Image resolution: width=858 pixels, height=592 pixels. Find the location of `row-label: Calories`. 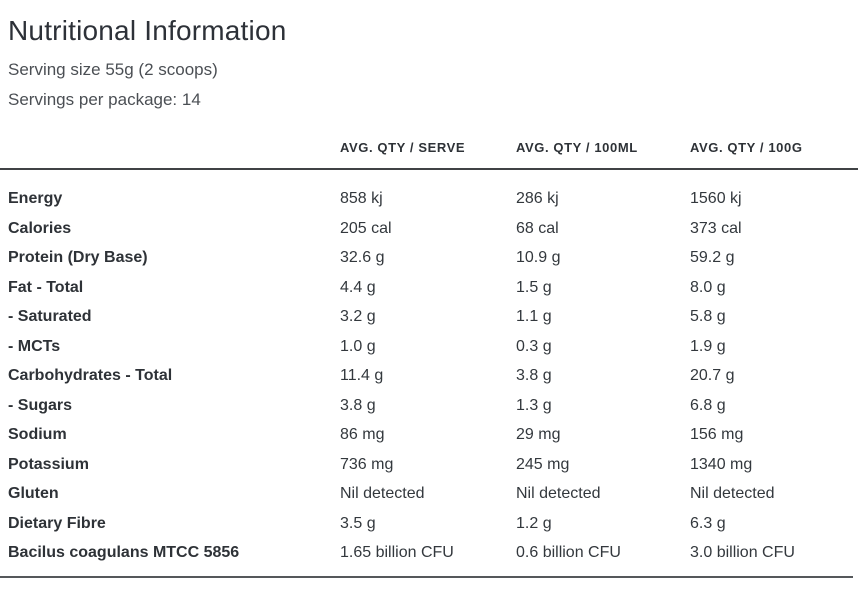

row-label: Calories is located at coordinates (40, 228).